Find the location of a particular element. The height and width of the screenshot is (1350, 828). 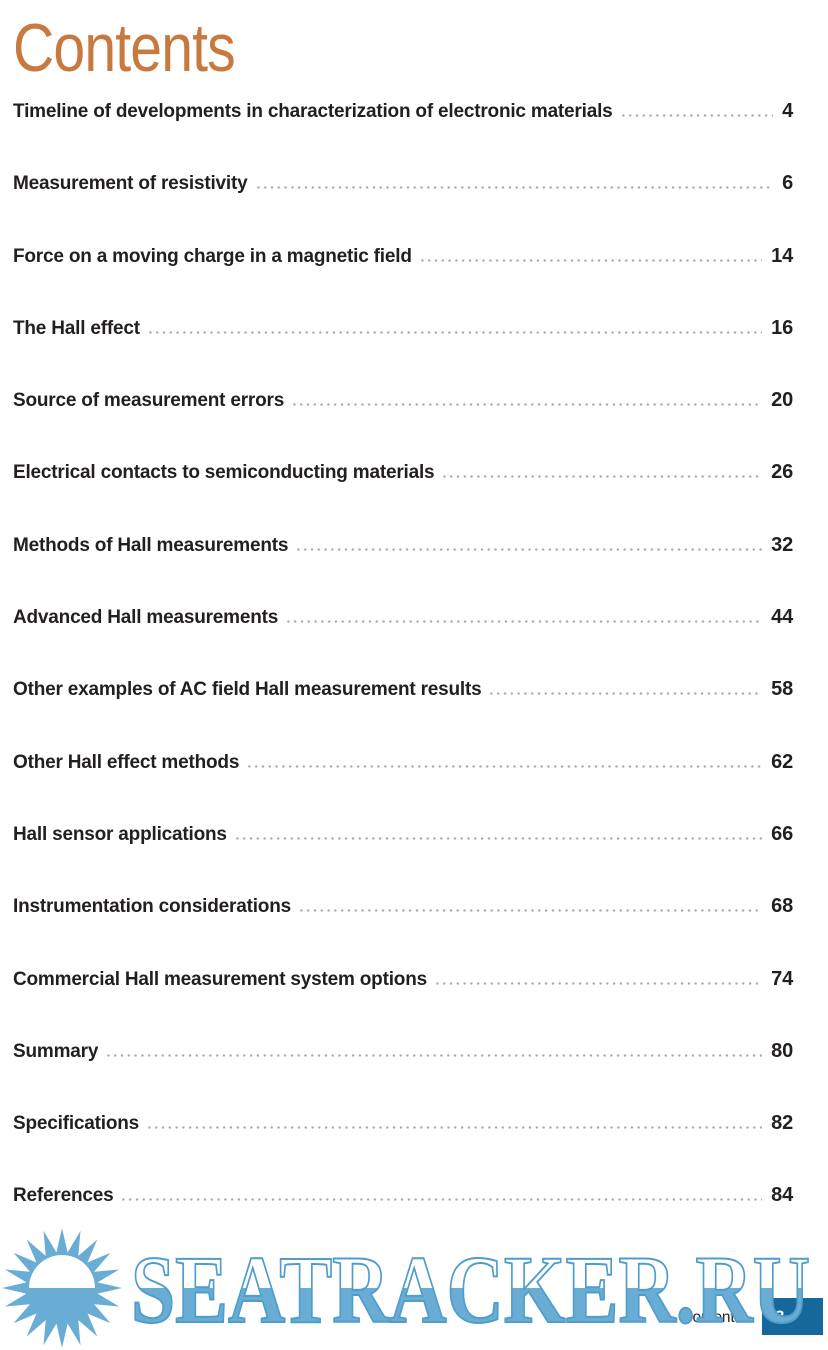

toc-entry-label: Specifications is located at coordinates (76, 1124).